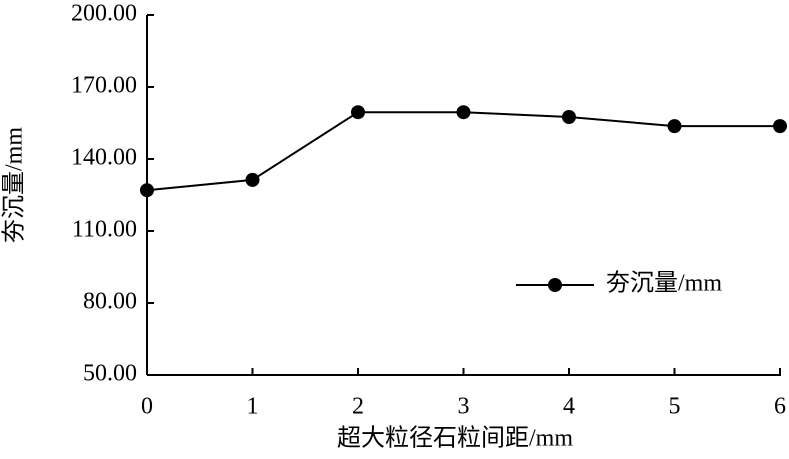 The height and width of the screenshot is (459, 789). Describe the element at coordinates (463, 151) in the screenshot. I see `line` at that location.